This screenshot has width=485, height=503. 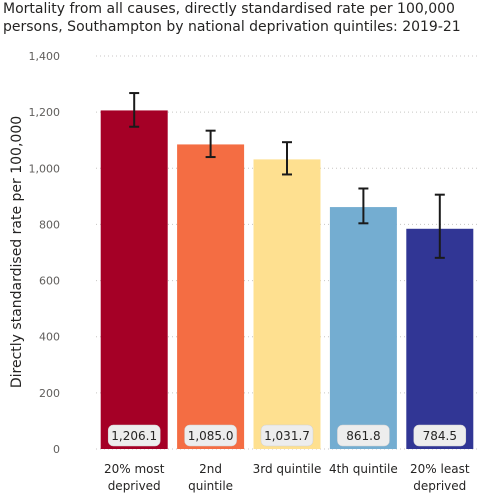 What do you see at coordinates (134, 477) in the screenshot?
I see `category-label: 20% most deprived` at bounding box center [134, 477].